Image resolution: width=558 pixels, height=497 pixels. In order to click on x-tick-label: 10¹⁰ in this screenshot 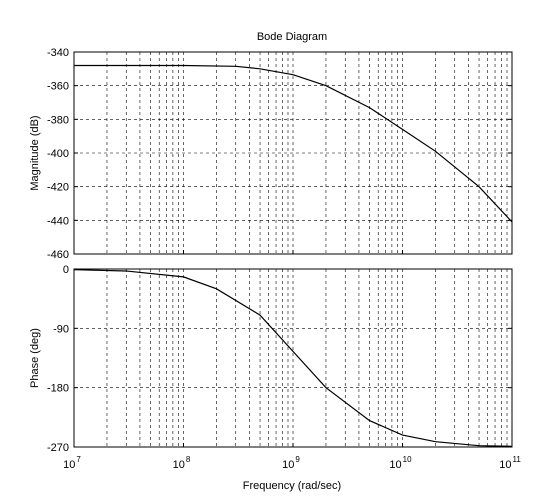, I will do `click(400, 463)`.